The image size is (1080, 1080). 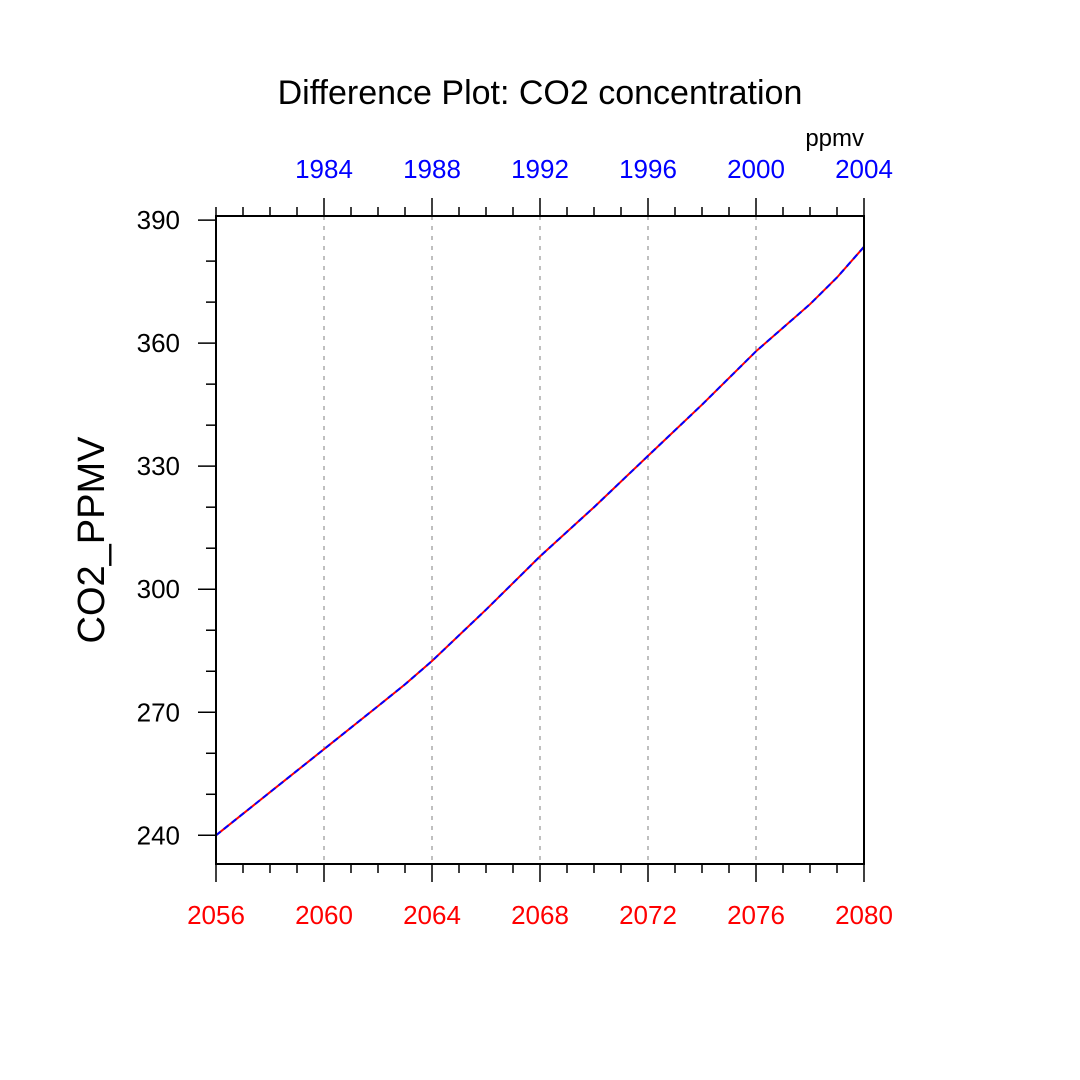 I want to click on y-tick-label-1: 270, so click(x=158, y=712).